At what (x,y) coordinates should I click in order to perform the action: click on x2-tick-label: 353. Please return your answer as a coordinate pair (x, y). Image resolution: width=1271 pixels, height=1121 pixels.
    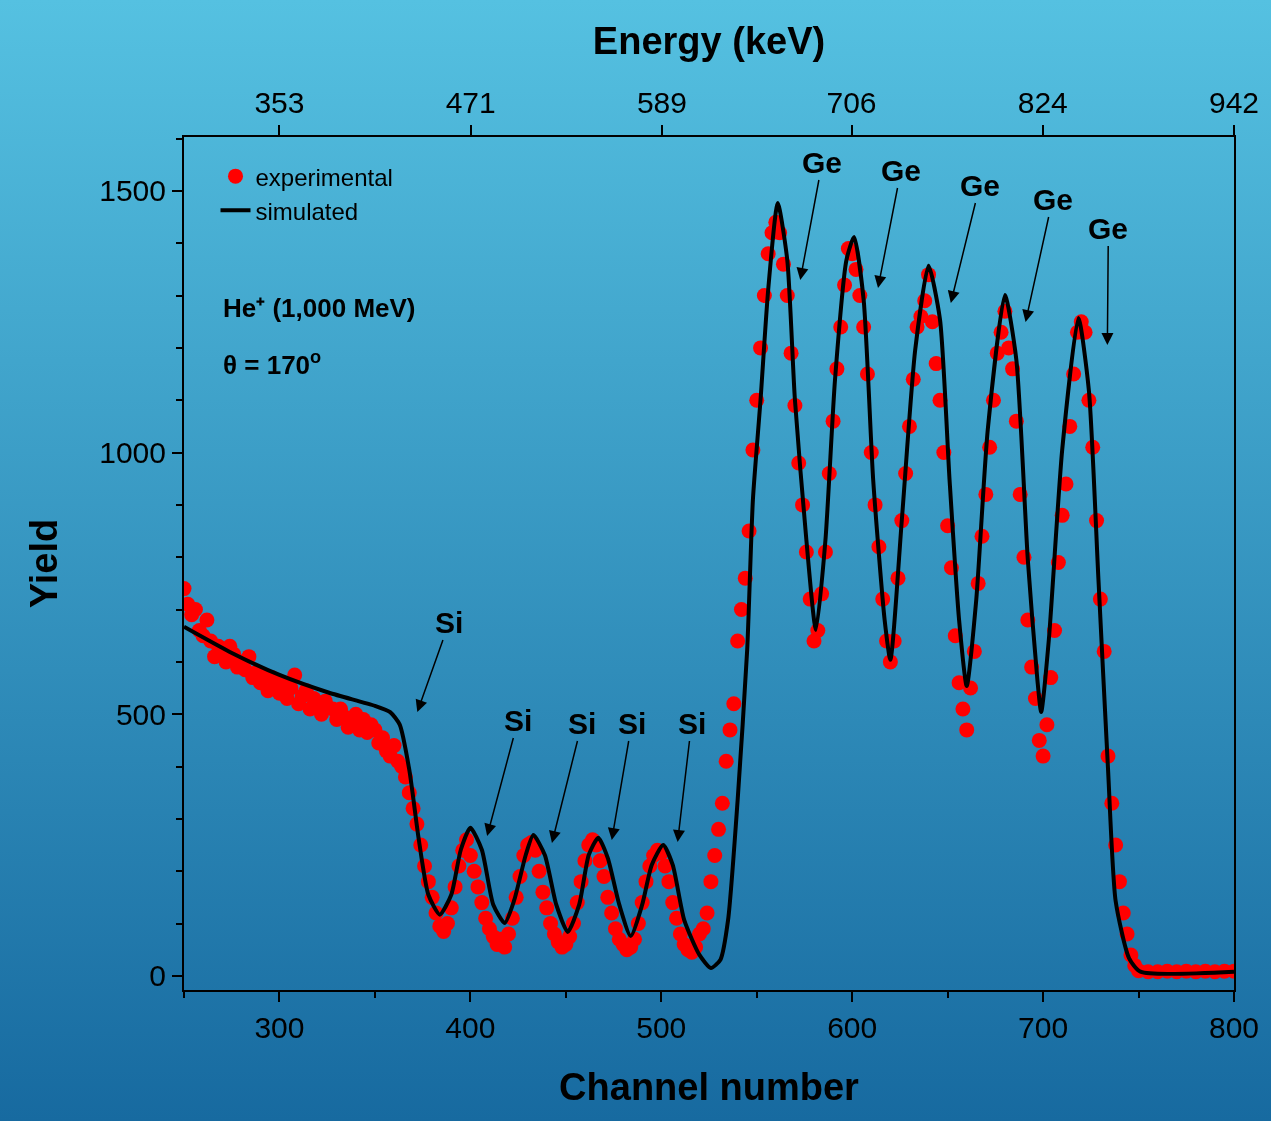
    Looking at the image, I should click on (279, 102).